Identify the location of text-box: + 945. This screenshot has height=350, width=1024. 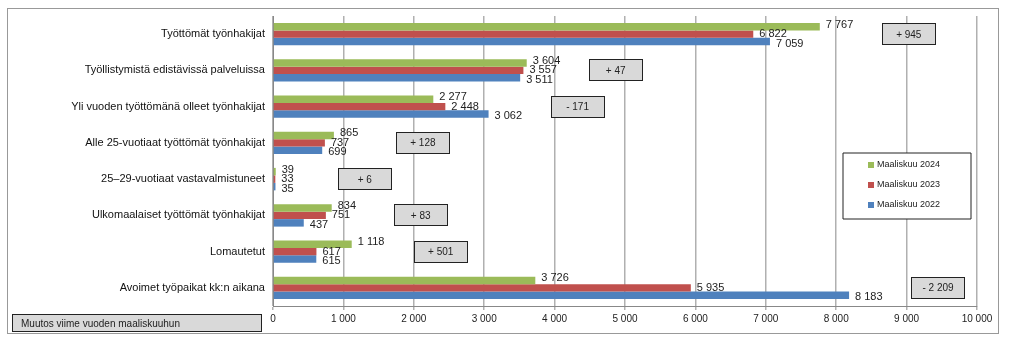
(908, 34).